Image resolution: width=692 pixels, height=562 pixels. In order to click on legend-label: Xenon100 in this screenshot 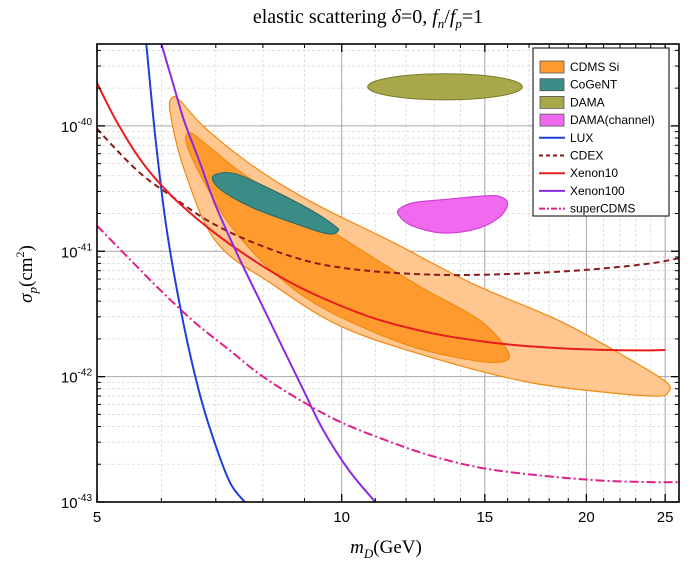, I will do `click(597, 191)`.